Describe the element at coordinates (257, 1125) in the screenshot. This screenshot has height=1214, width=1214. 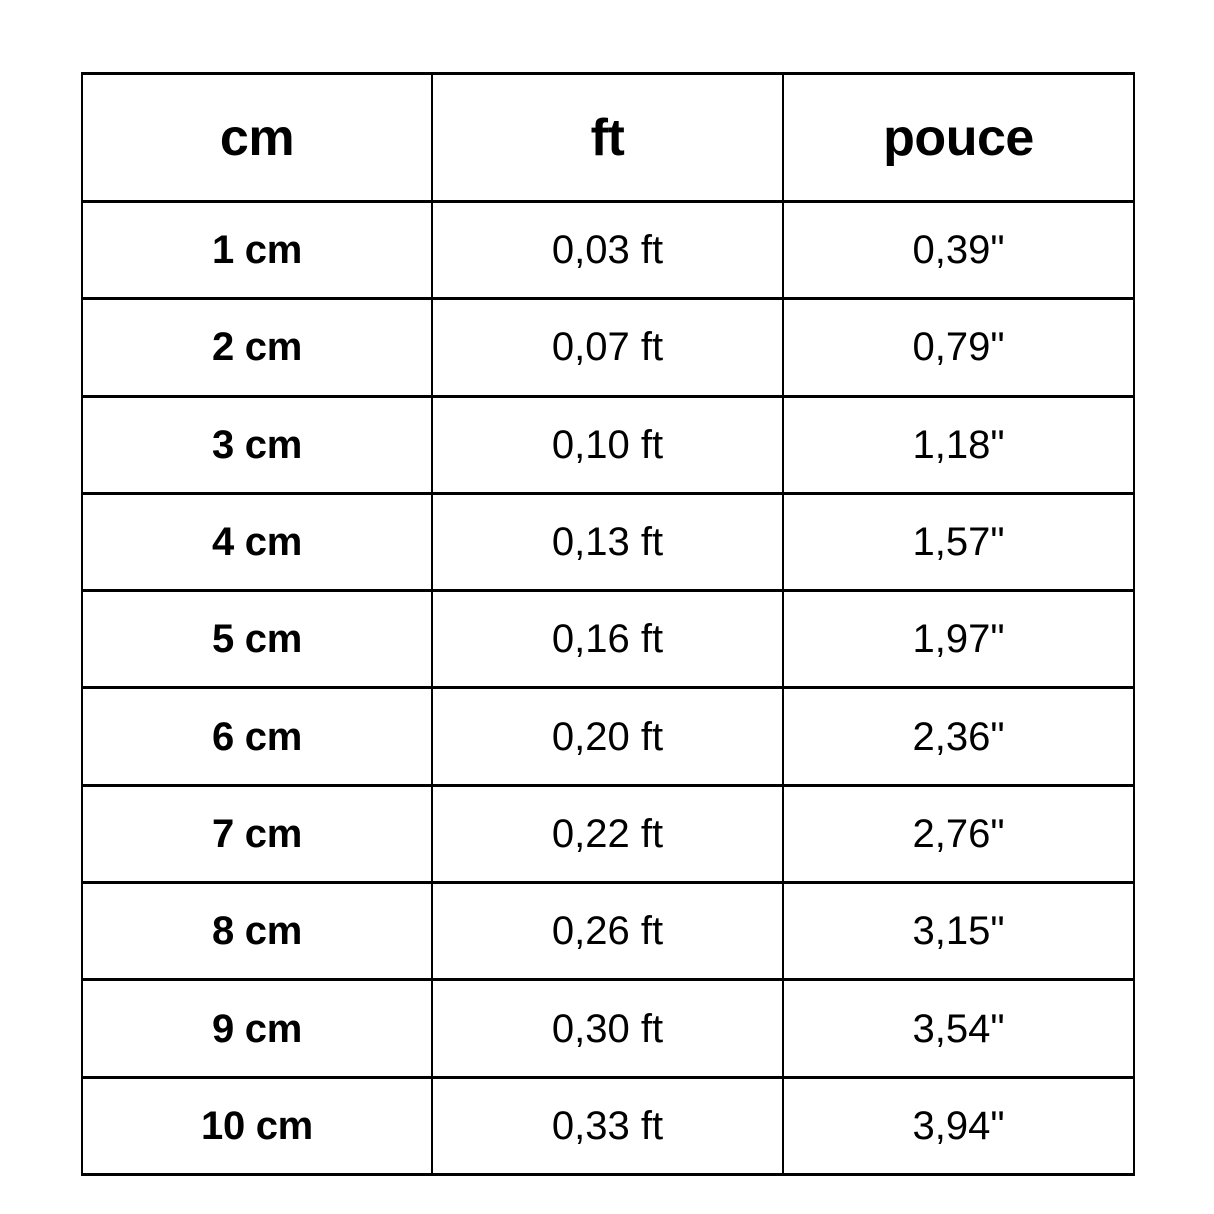
I see `cell-cm: 10 cm` at that location.